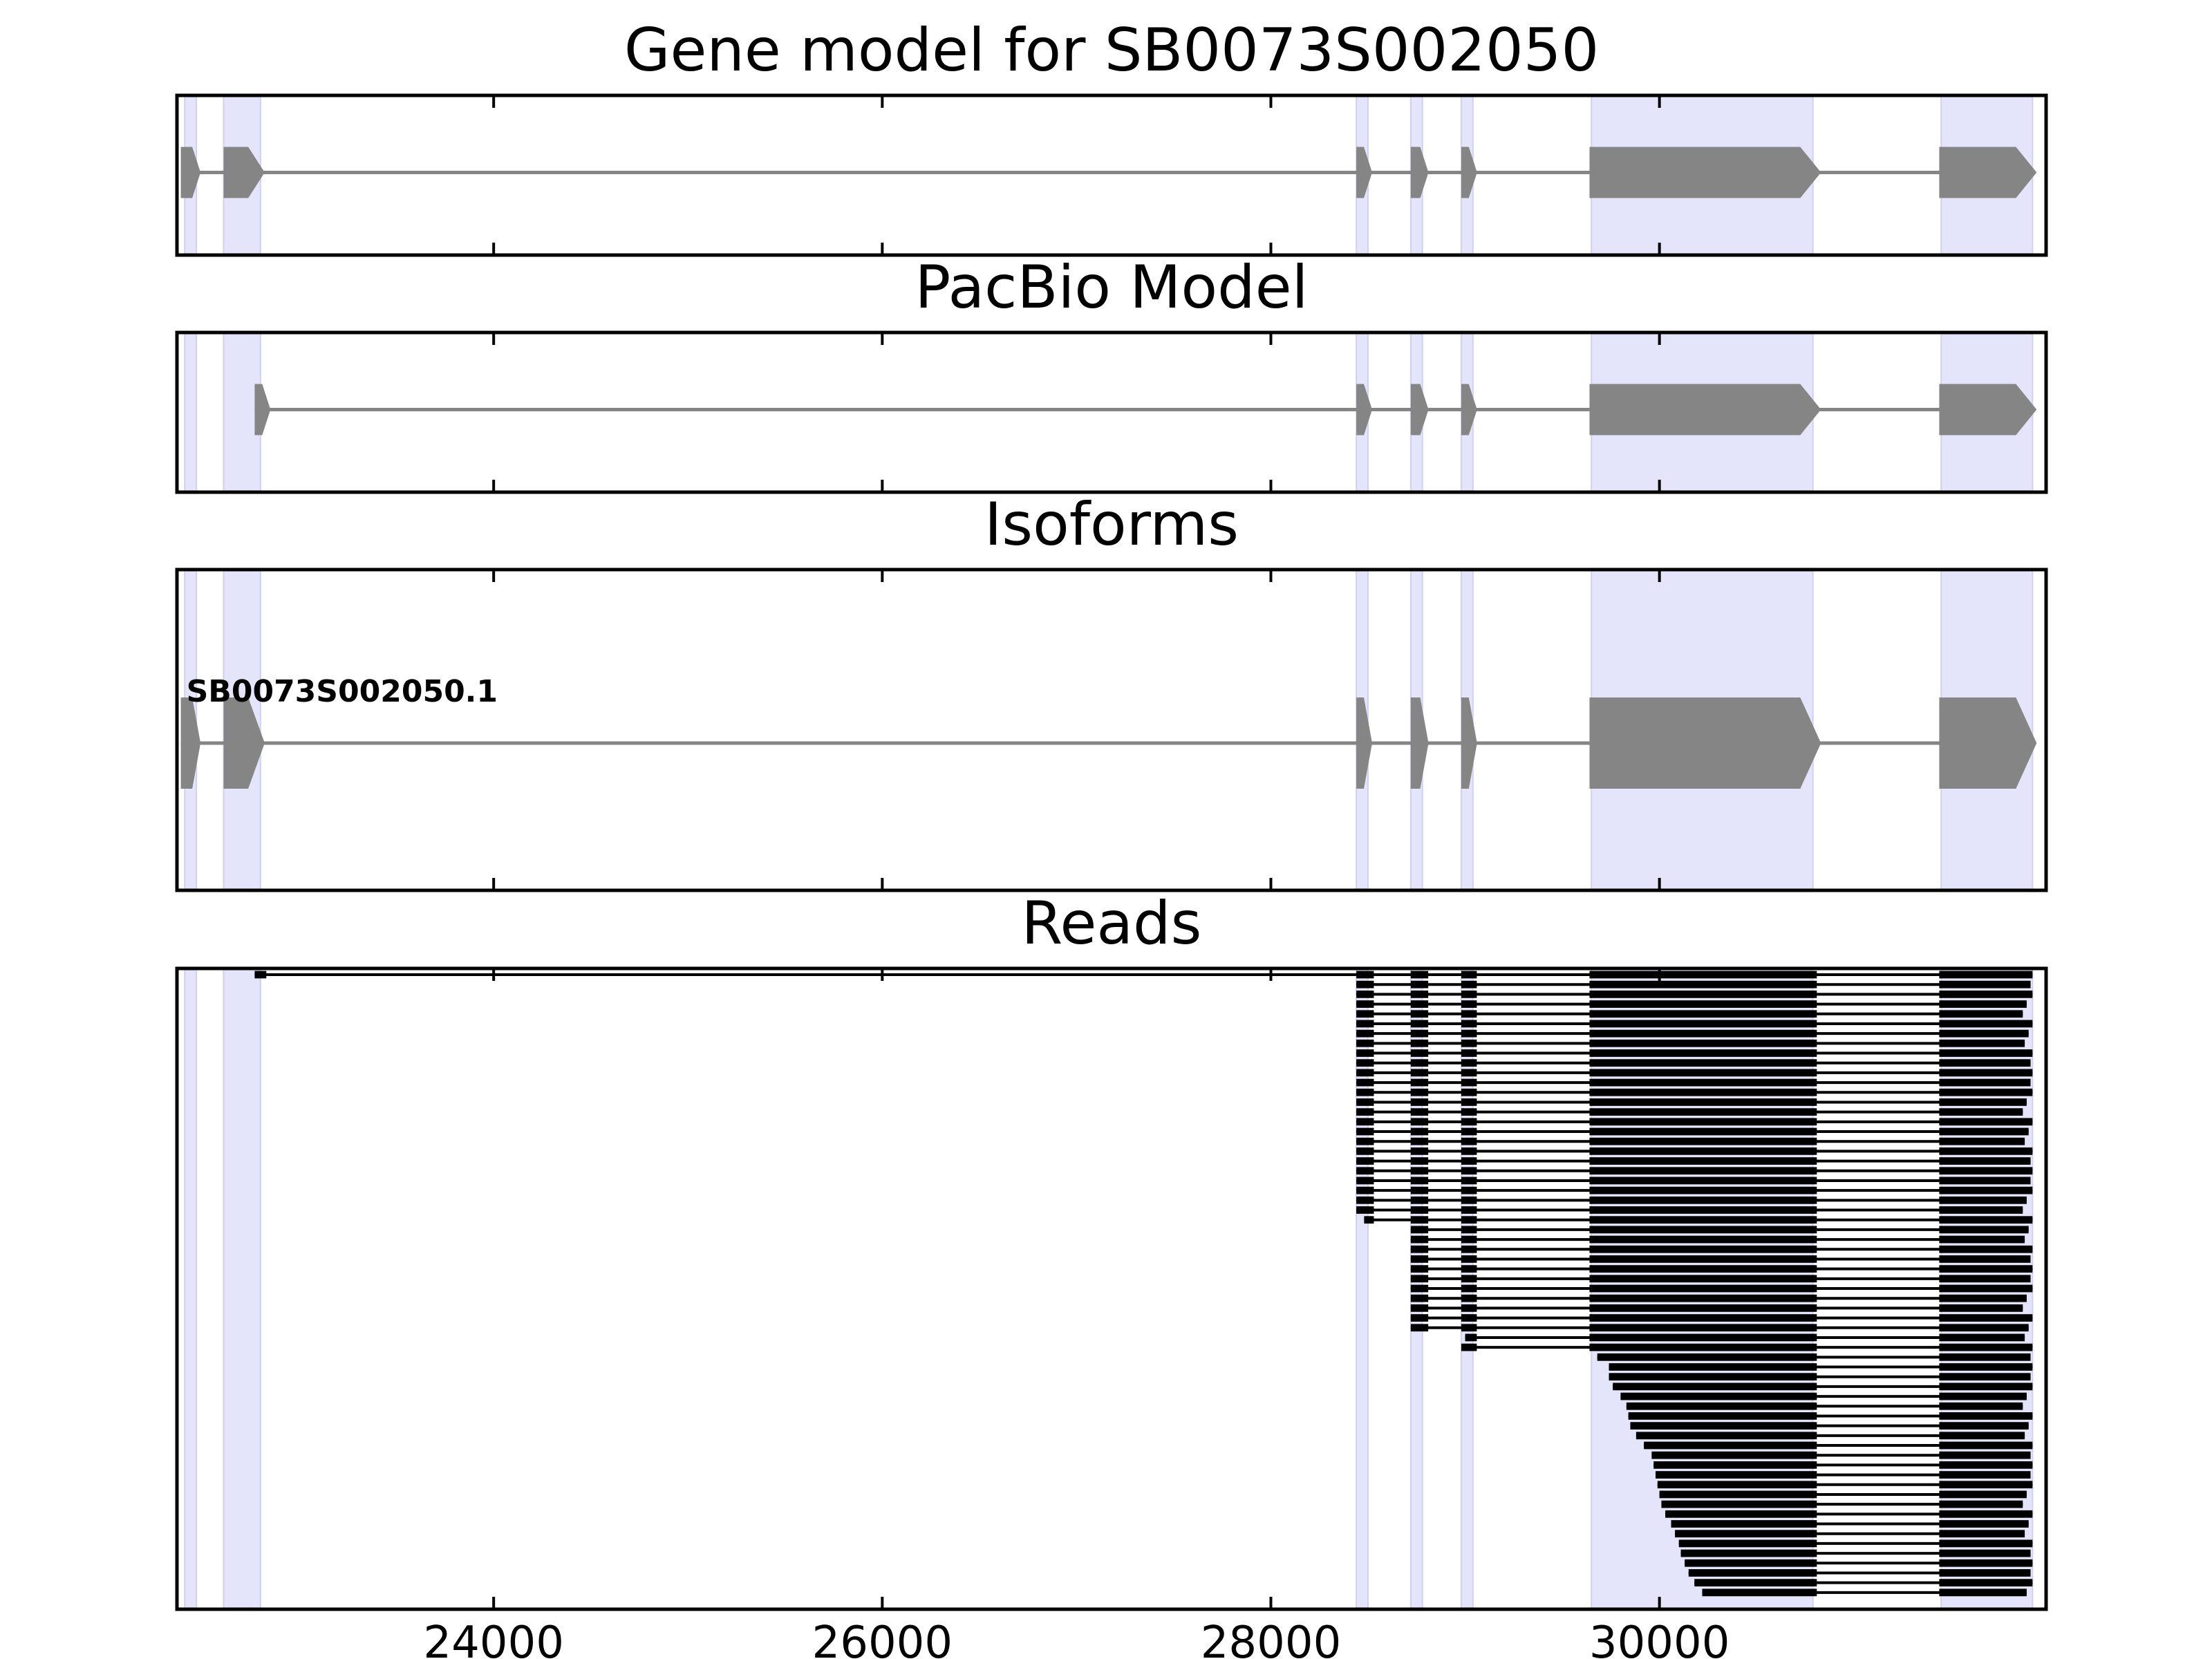 The image size is (2212, 1659). Describe the element at coordinates (1111, 136) in the screenshot. I see `panel-1: Gene model for SB0073S002050` at that location.